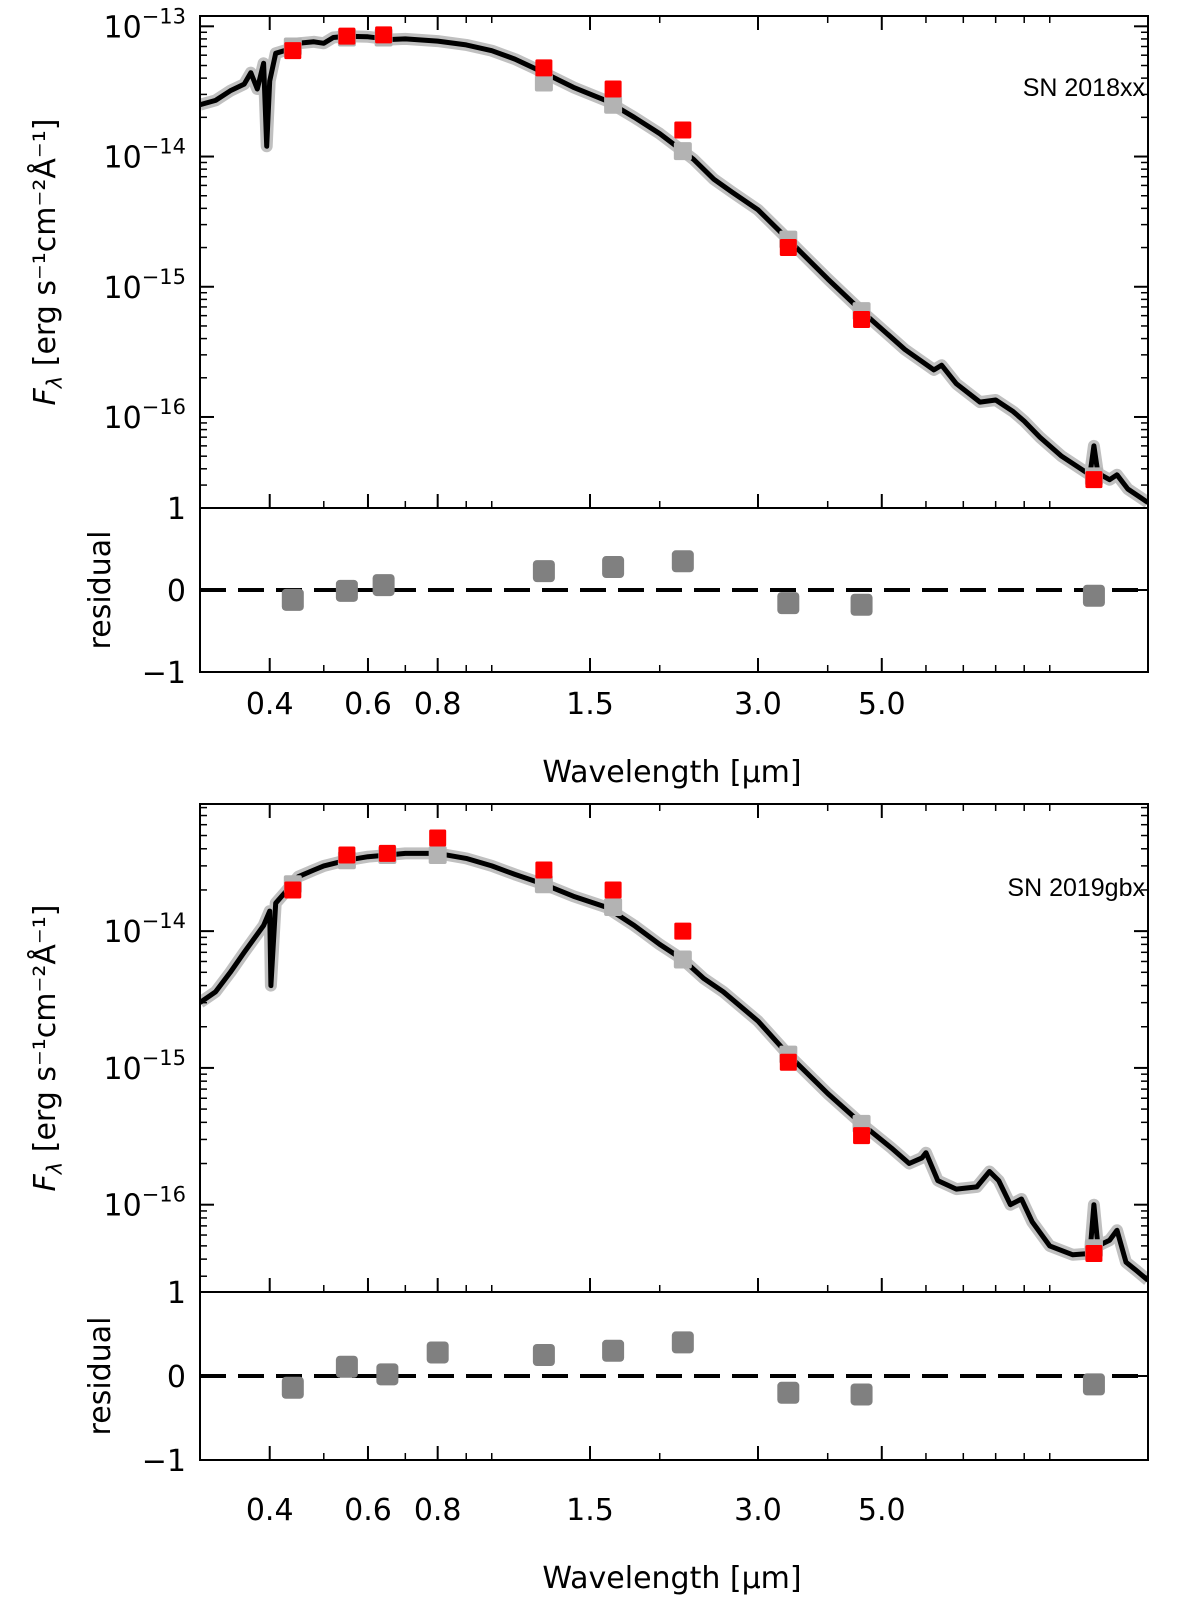 The height and width of the screenshot is (1606, 1200). What do you see at coordinates (144, 24) in the screenshot?
I see `y-tick-label: 10−13` at bounding box center [144, 24].